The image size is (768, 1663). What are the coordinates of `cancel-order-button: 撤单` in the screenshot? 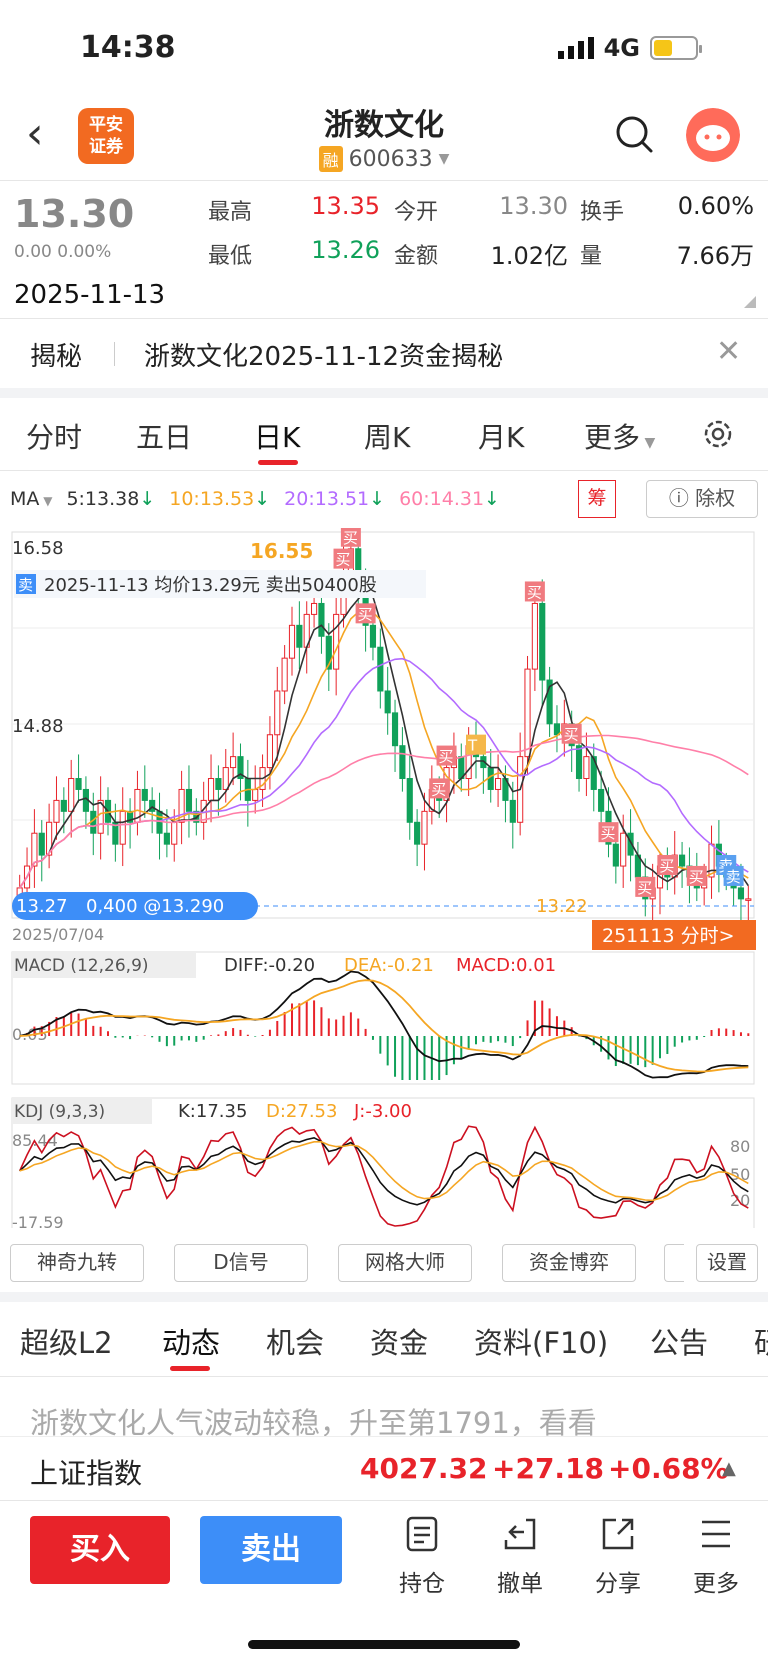 It's located at (520, 1556).